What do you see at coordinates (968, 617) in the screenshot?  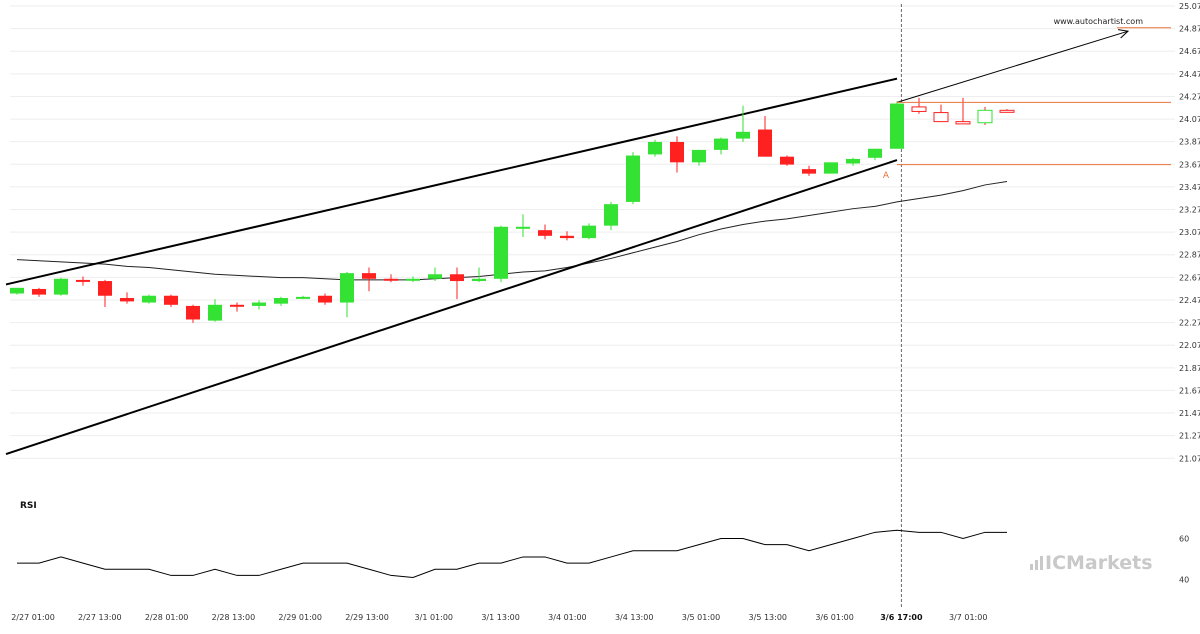 I see `x-tick-label: 3/7 01:00` at bounding box center [968, 617].